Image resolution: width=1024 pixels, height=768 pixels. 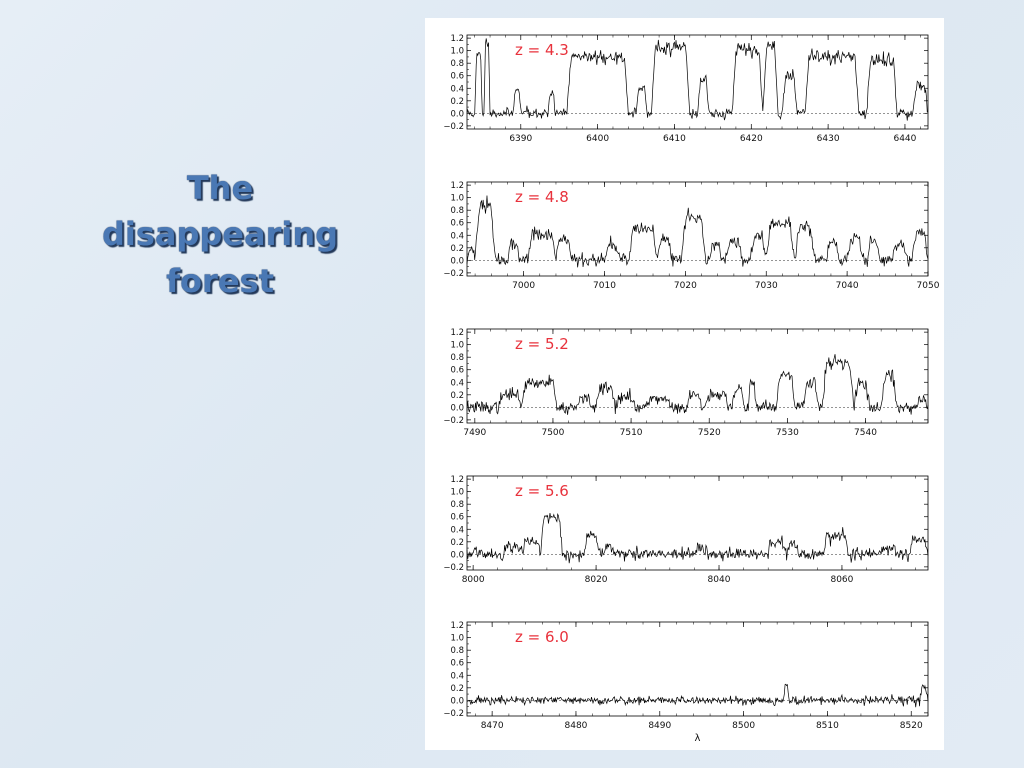 I want to click on x-tick-label: 7020, so click(x=685, y=286).